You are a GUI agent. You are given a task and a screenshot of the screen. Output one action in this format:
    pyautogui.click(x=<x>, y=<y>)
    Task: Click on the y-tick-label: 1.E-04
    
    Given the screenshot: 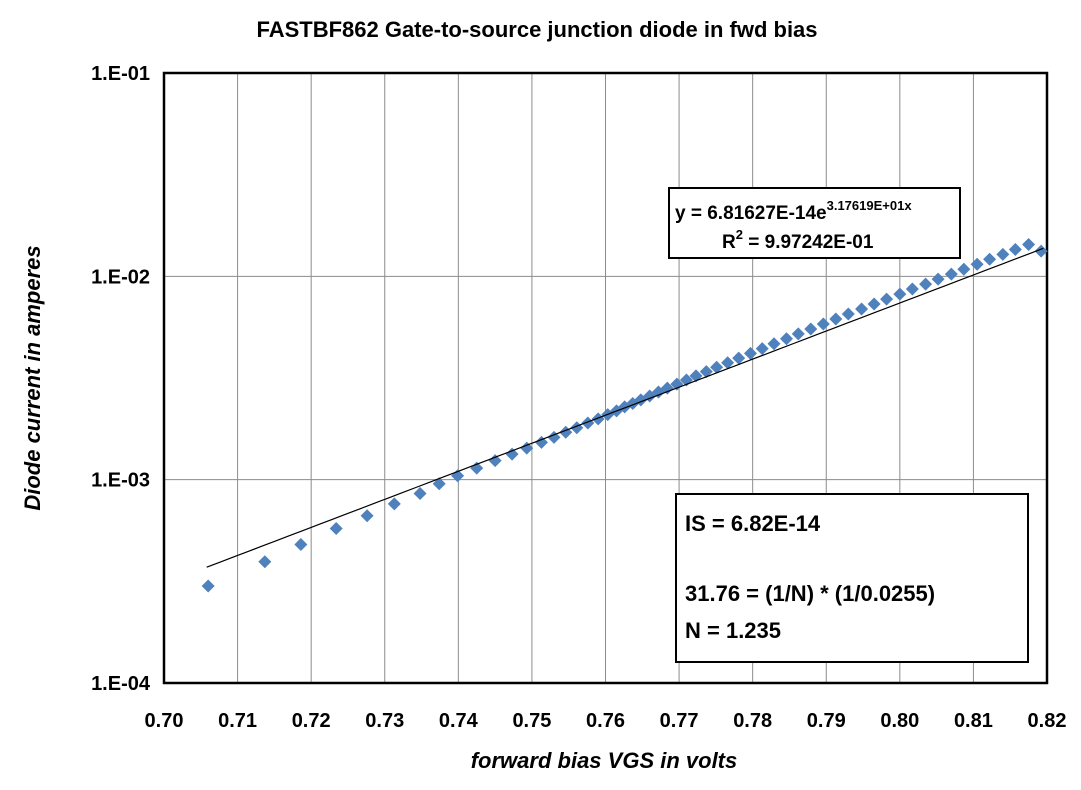 What is the action you would take?
    pyautogui.click(x=121, y=684)
    